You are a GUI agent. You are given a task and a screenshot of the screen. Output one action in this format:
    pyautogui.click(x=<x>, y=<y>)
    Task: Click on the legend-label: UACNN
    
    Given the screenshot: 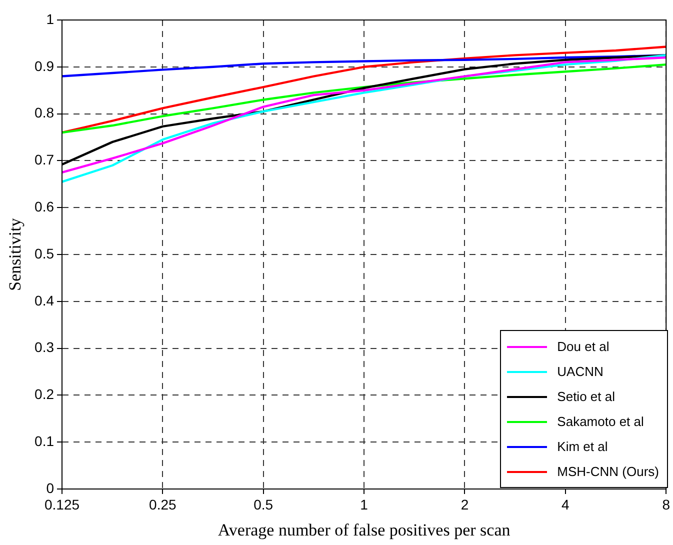 What is the action you would take?
    pyautogui.click(x=580, y=371)
    